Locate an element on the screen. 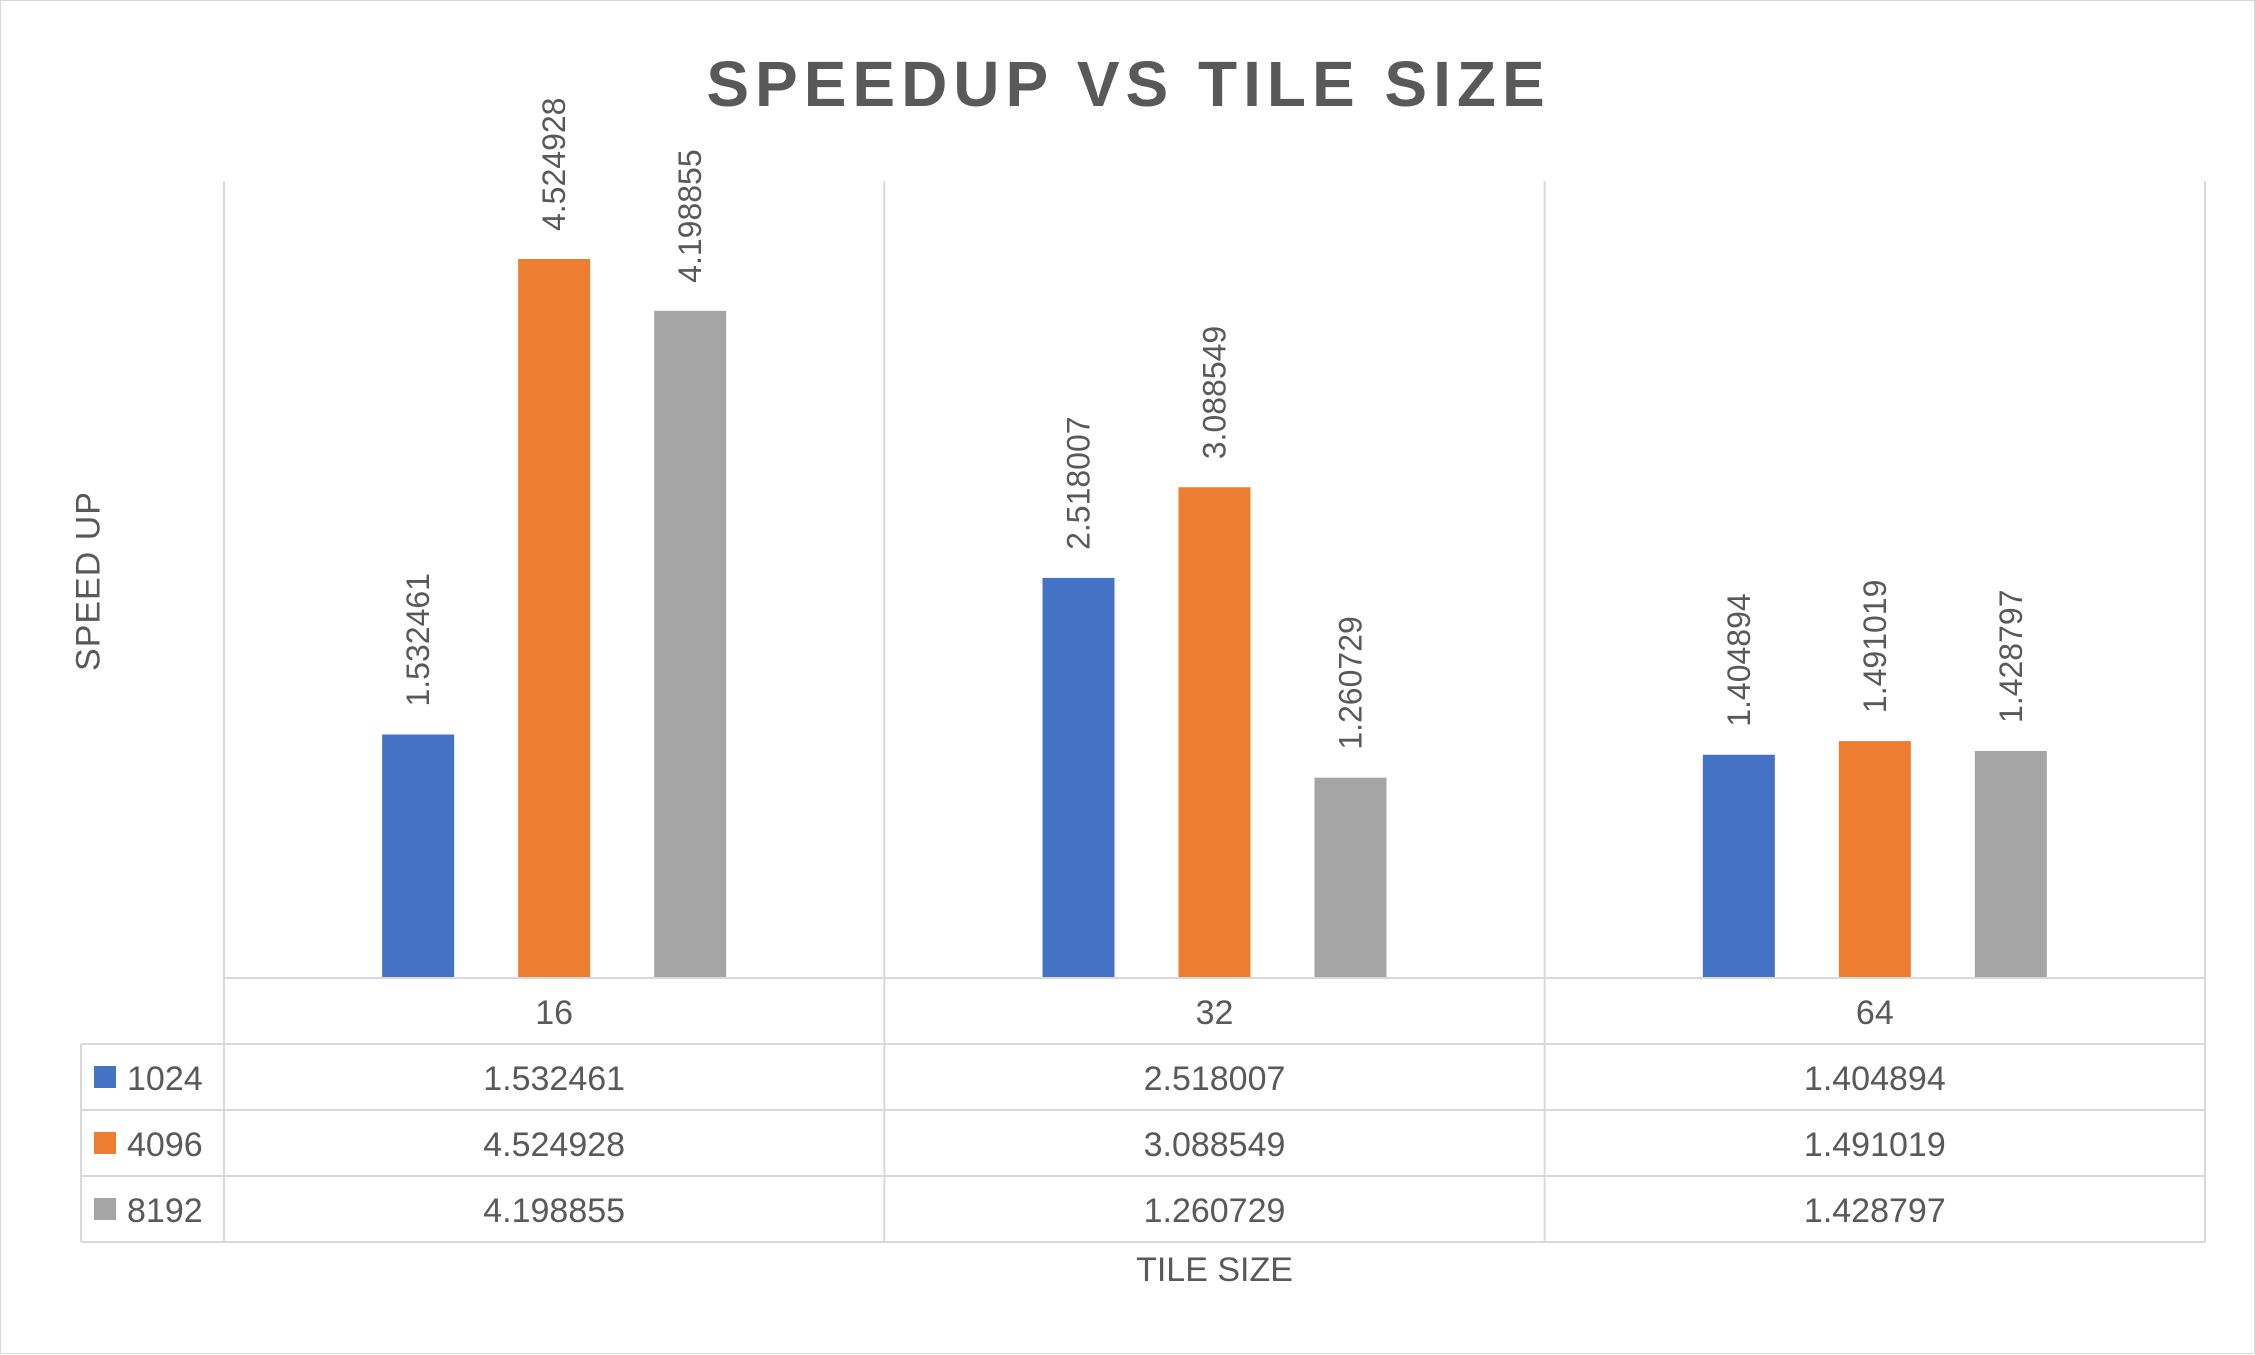 Image resolution: width=2255 pixels, height=1355 pixels. data-label: 1.428797 is located at coordinates (2011, 655).